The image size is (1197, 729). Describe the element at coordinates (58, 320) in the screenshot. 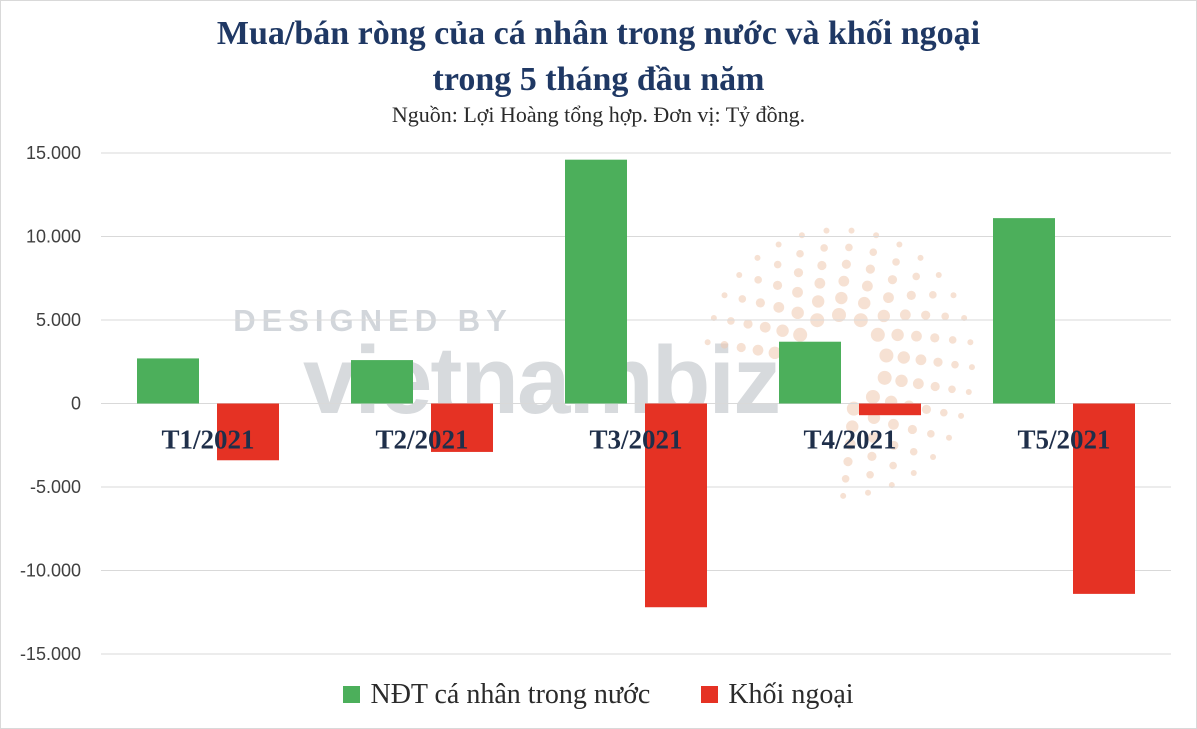

I see `y-tick-label: 5.000` at that location.